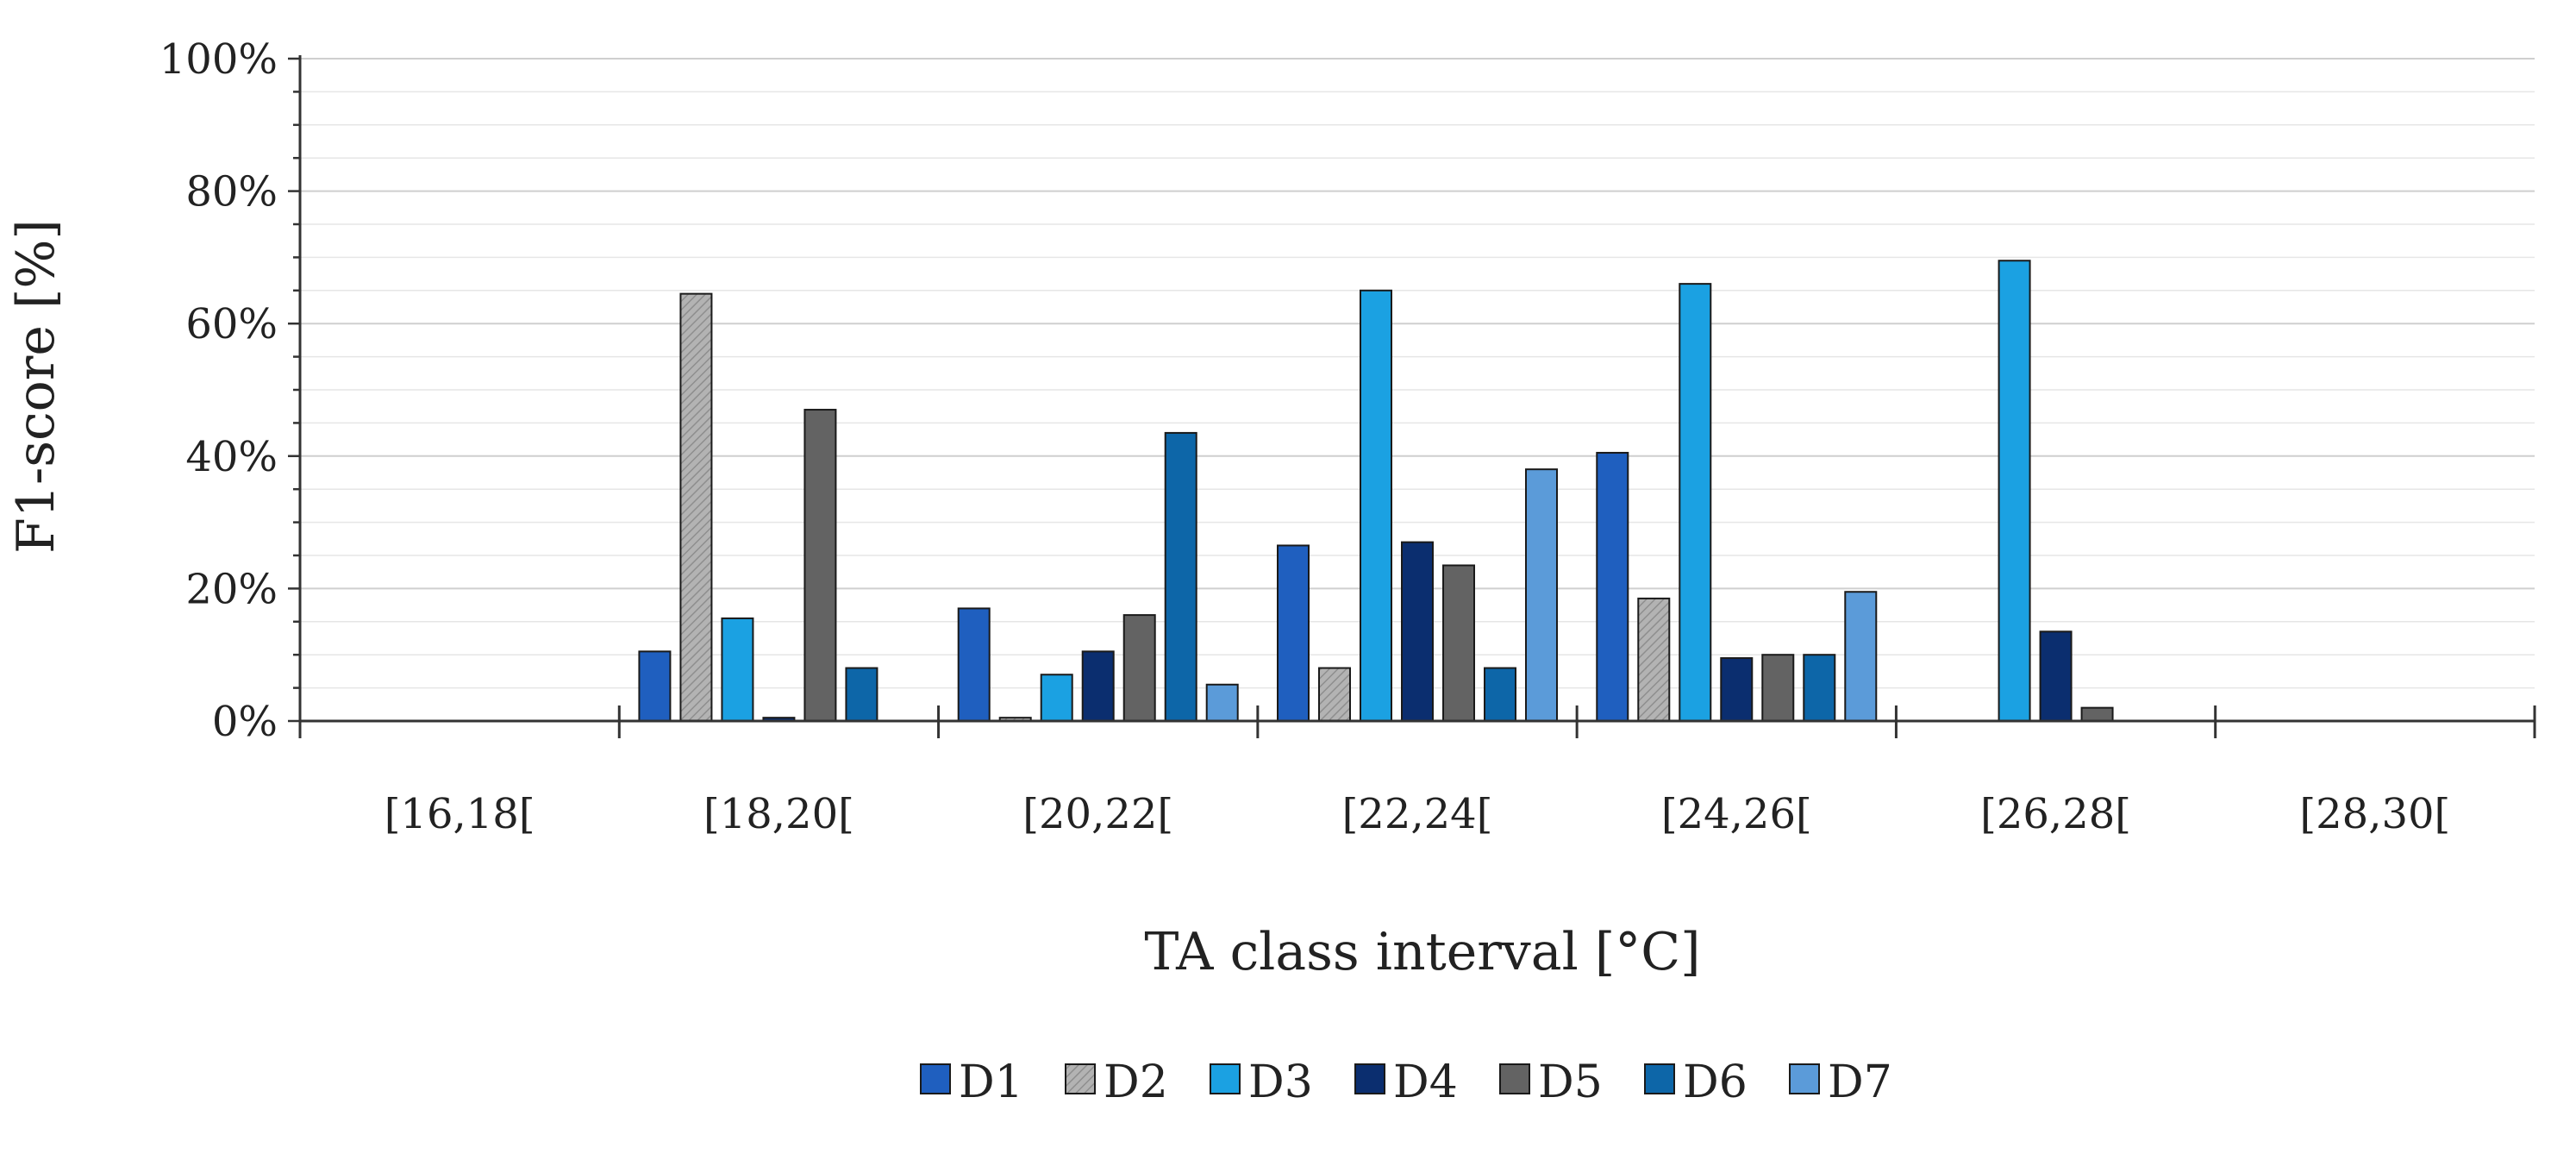 The width and height of the screenshot is (2576, 1160). Describe the element at coordinates (231, 192) in the screenshot. I see `y-tick-label: 80%` at that location.